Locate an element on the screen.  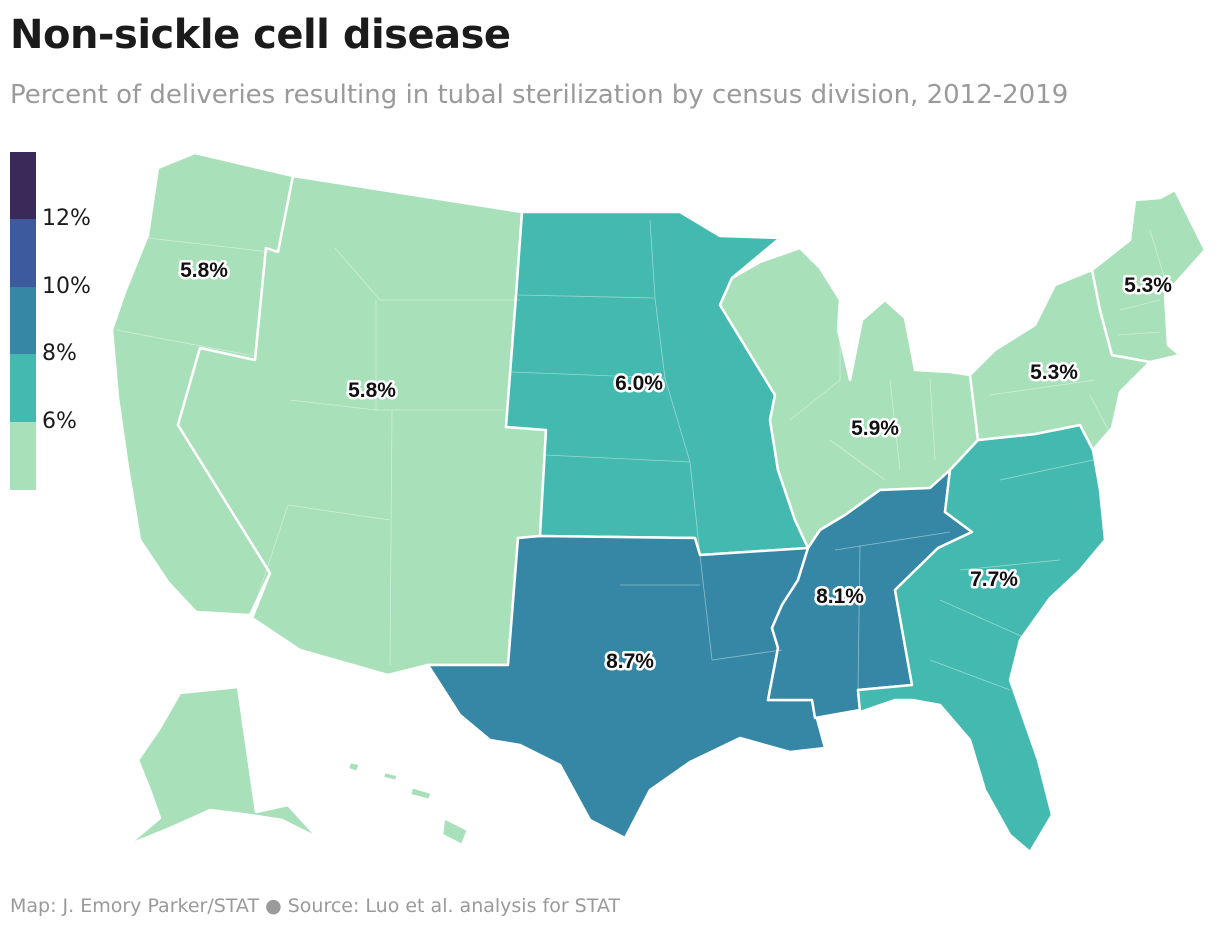
legend-tick-6: 6% is located at coordinates (59, 421).